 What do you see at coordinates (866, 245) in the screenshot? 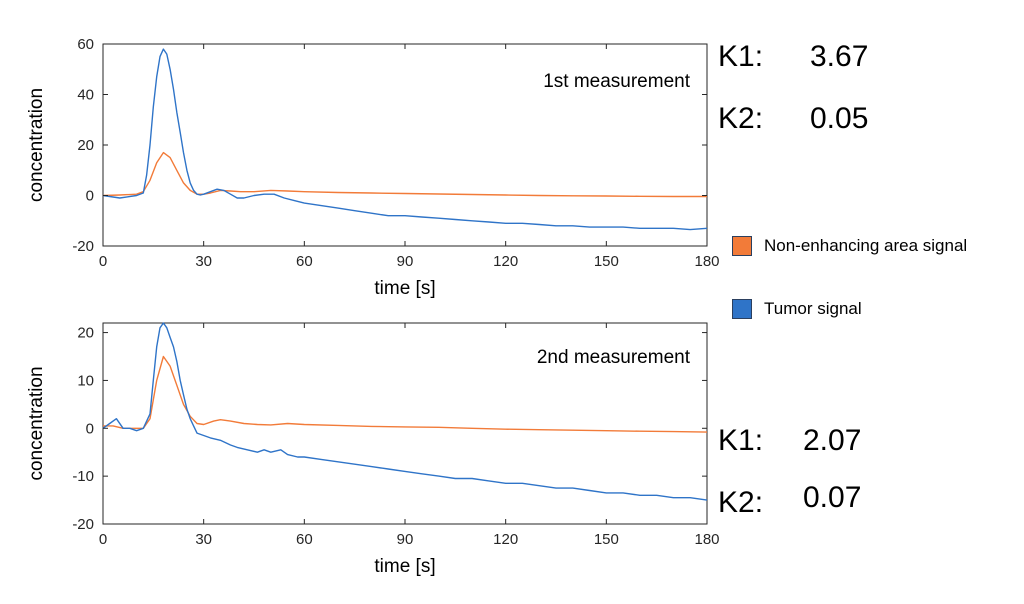
I see `legend-label-non-enhancing: Non-enhancing area signal` at bounding box center [866, 245].